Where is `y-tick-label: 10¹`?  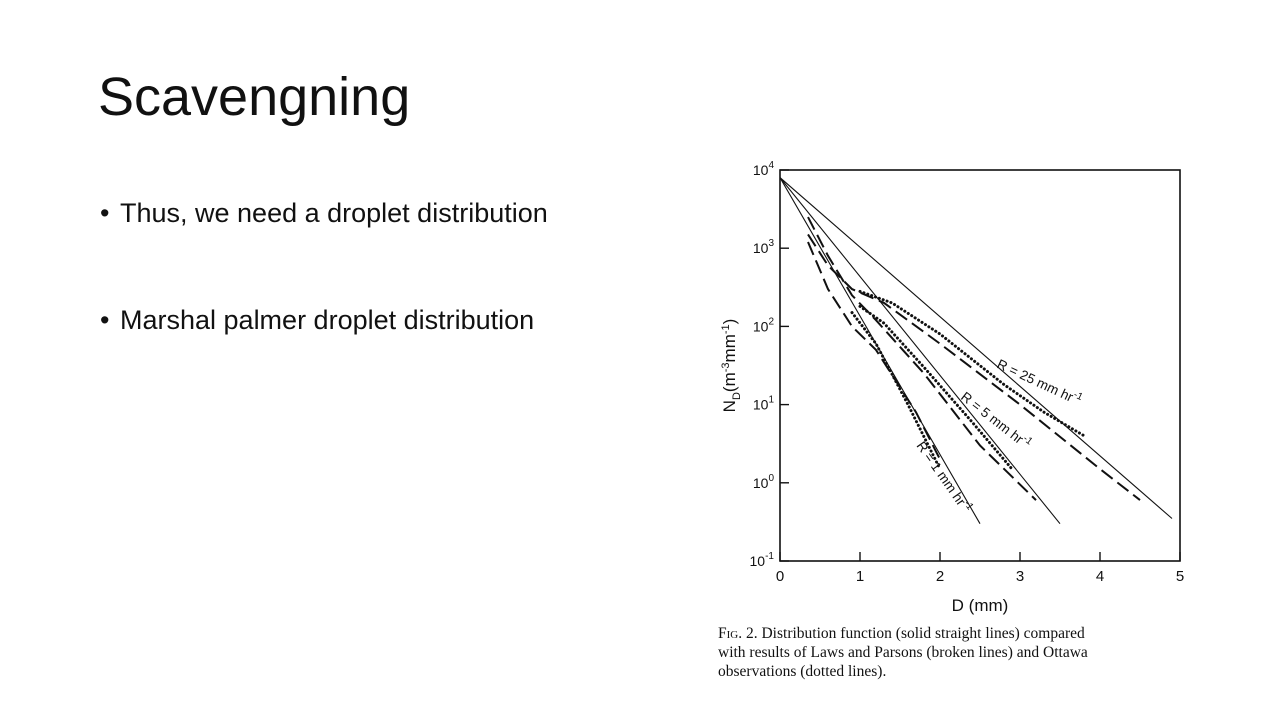
y-tick-label: 10¹ is located at coordinates (764, 404).